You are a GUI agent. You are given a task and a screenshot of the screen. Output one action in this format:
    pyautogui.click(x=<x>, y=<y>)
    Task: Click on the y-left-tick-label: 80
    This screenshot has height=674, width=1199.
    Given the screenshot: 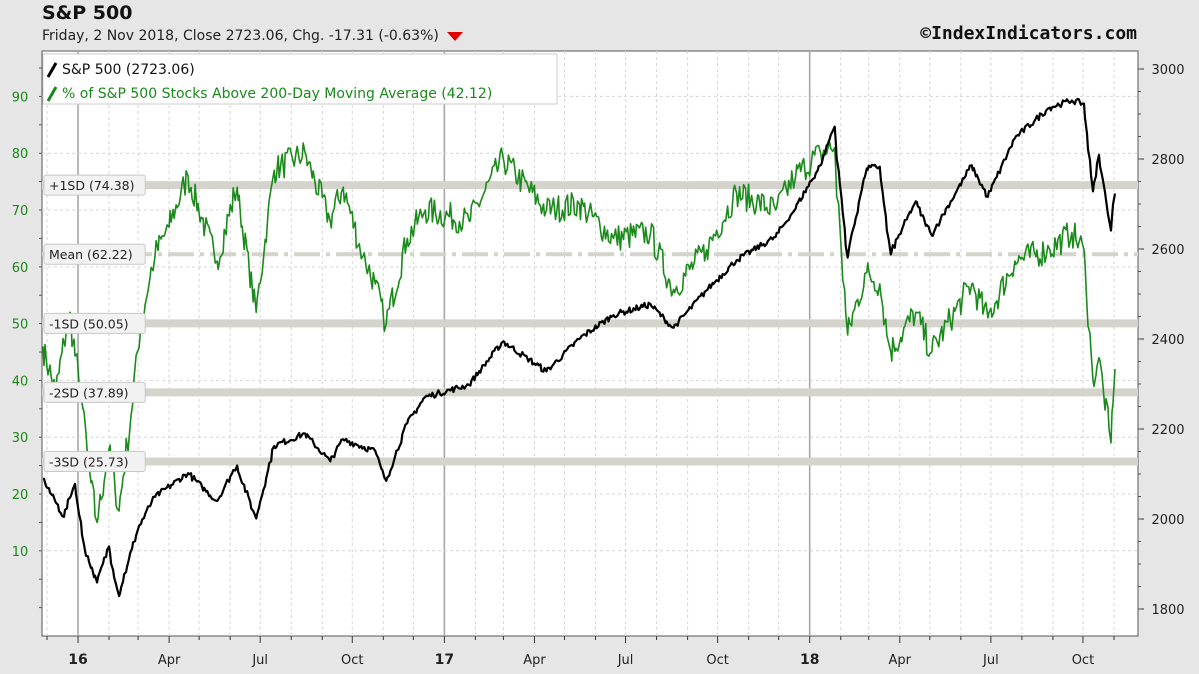 What is the action you would take?
    pyautogui.click(x=20, y=154)
    